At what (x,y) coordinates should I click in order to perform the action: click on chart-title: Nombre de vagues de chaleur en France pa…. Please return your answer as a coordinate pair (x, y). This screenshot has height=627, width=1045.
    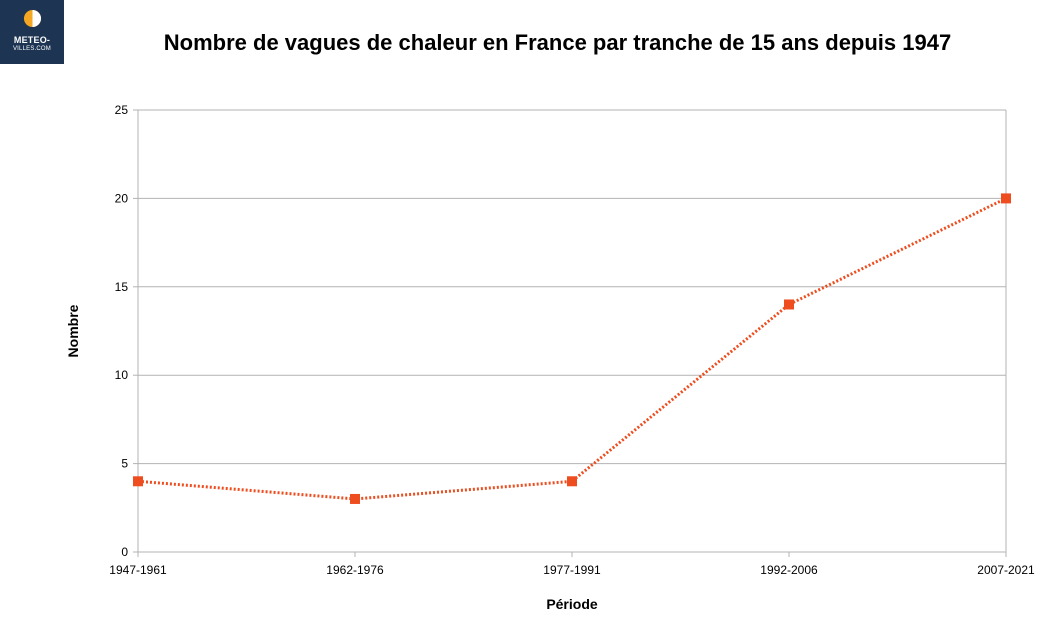
    Looking at the image, I should click on (557, 42).